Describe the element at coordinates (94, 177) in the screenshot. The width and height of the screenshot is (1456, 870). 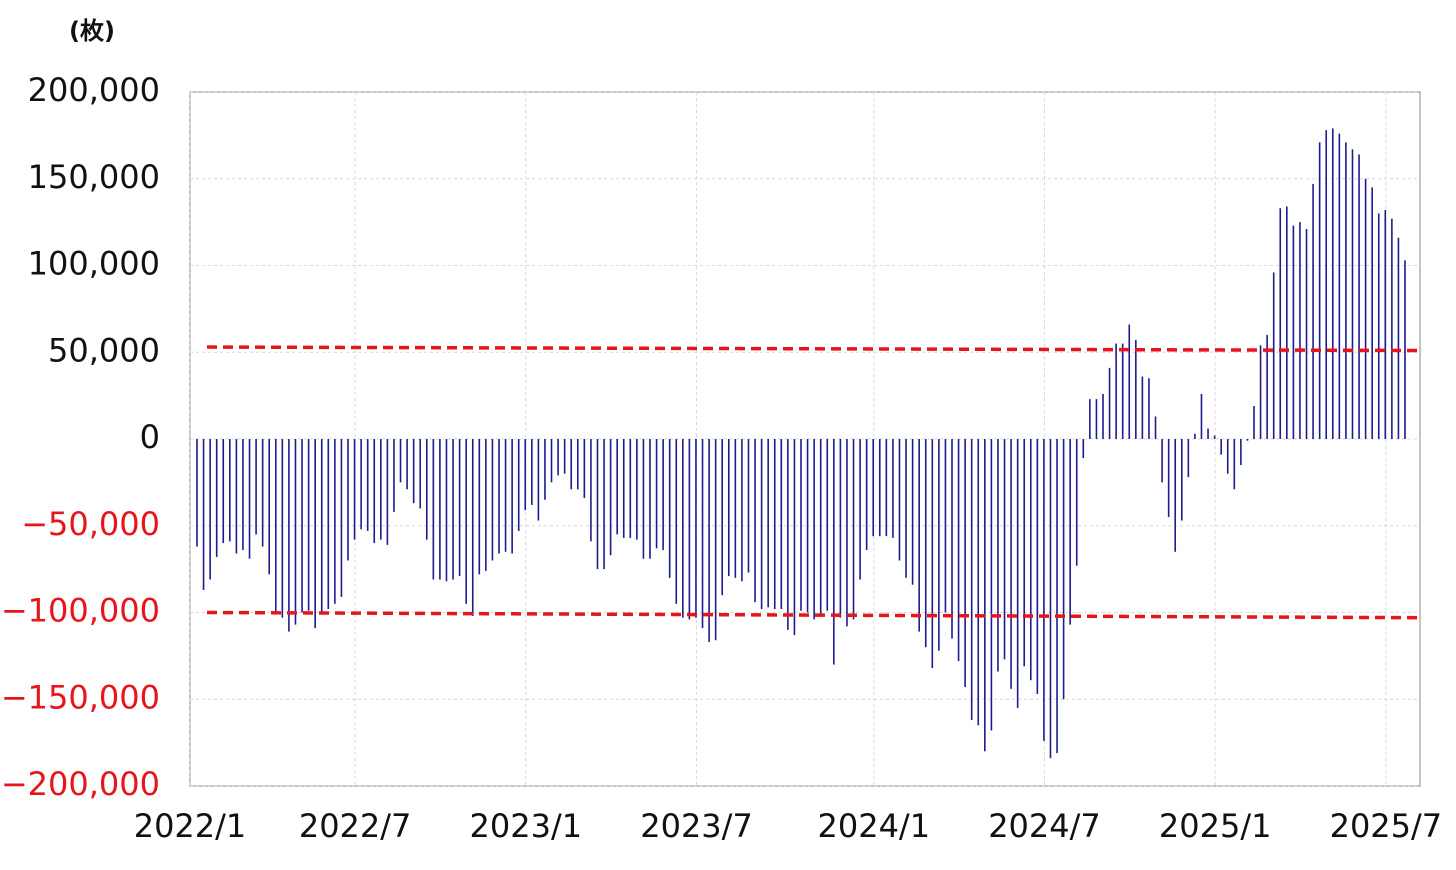
I see `y-tick-label: 150,000` at that location.